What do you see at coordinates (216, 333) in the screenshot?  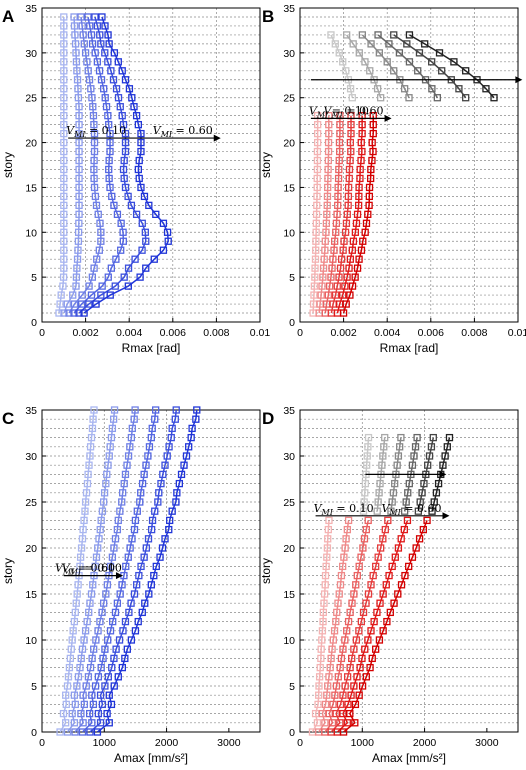 I see `x-tick-label: 0.008` at bounding box center [216, 333].